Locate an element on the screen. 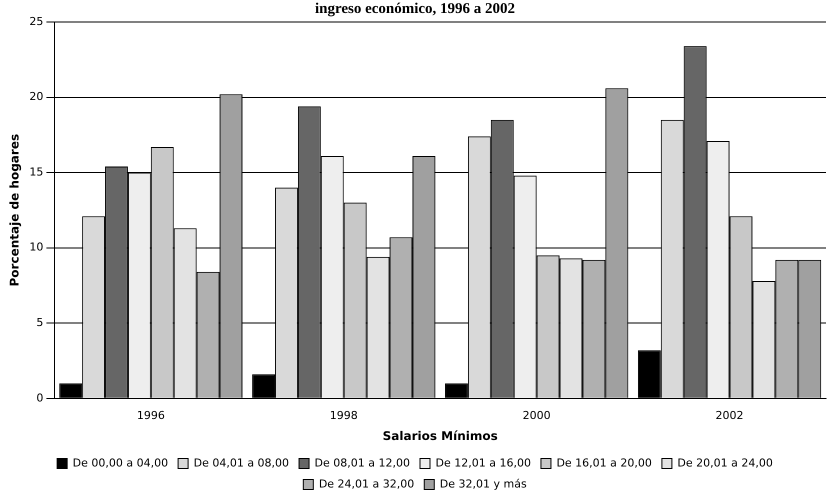 The height and width of the screenshot is (504, 830). y-tick-label: 10 is located at coordinates (36, 247).